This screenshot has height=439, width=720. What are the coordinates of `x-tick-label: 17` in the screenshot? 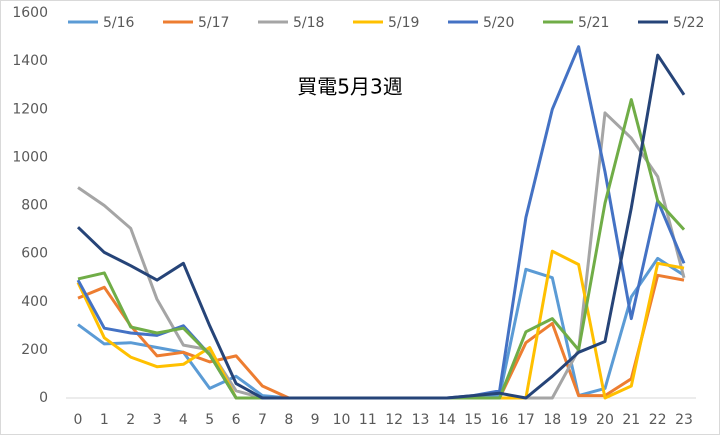 It's located at (526, 420).